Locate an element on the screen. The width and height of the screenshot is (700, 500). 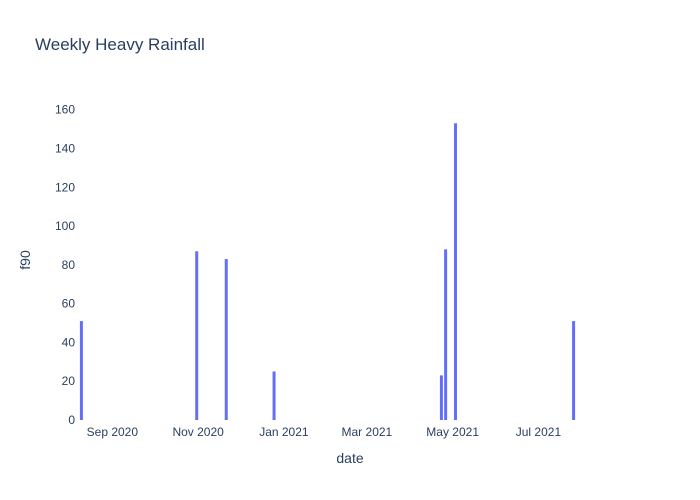
x-axis-title: date is located at coordinates (349, 458).